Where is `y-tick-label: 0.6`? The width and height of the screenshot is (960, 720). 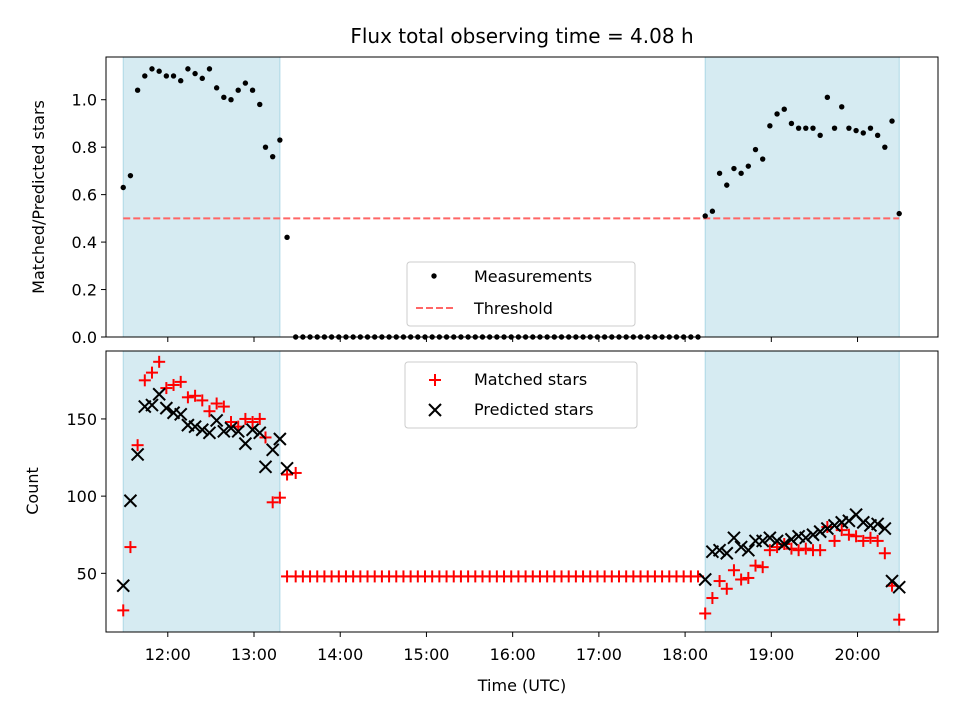 y-tick-label: 0.6 is located at coordinates (84, 195).